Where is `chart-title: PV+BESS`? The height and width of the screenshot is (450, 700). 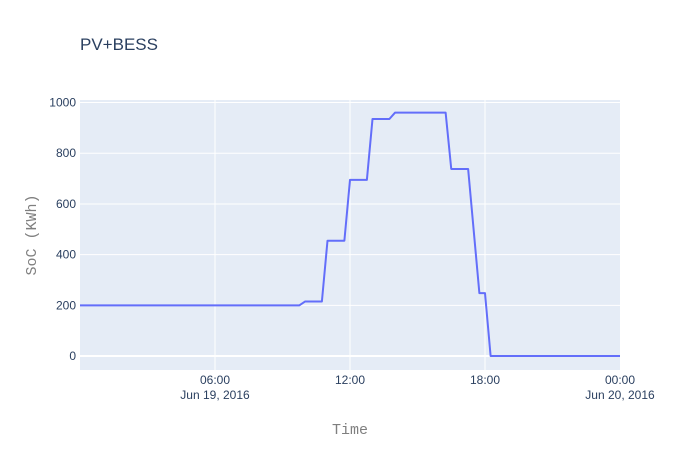 chart-title: PV+BESS is located at coordinates (119, 44).